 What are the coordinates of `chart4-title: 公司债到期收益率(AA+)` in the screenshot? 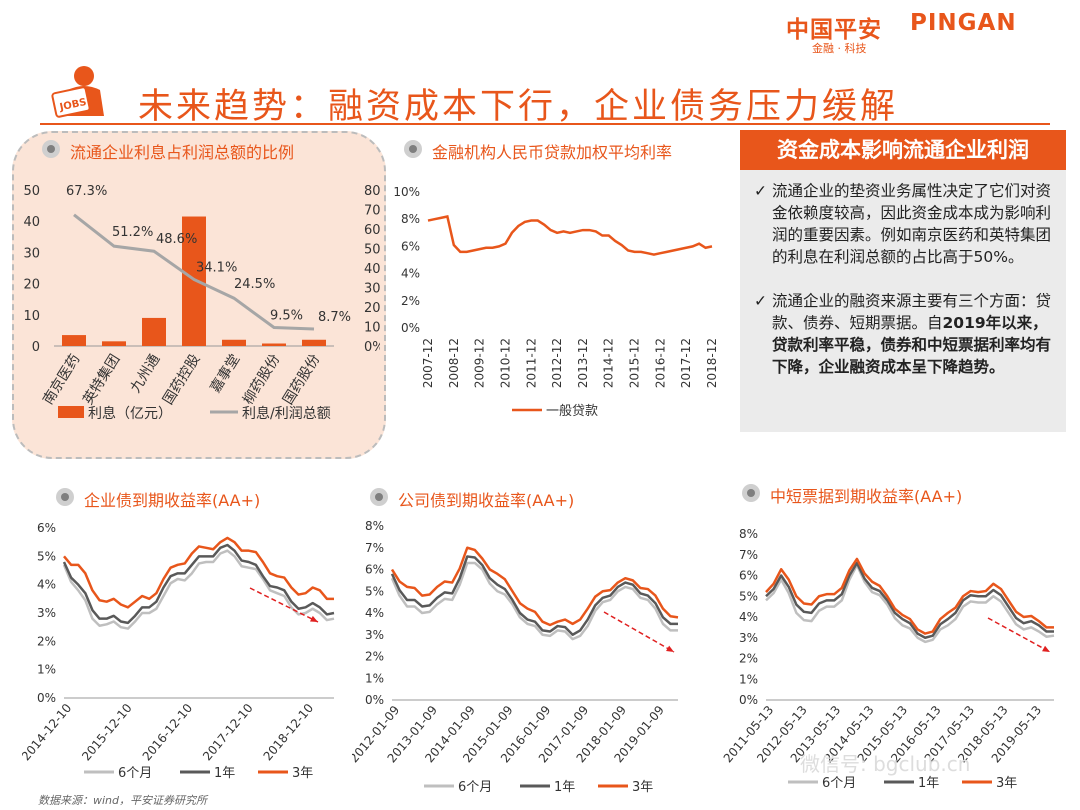 It's located at (486, 500).